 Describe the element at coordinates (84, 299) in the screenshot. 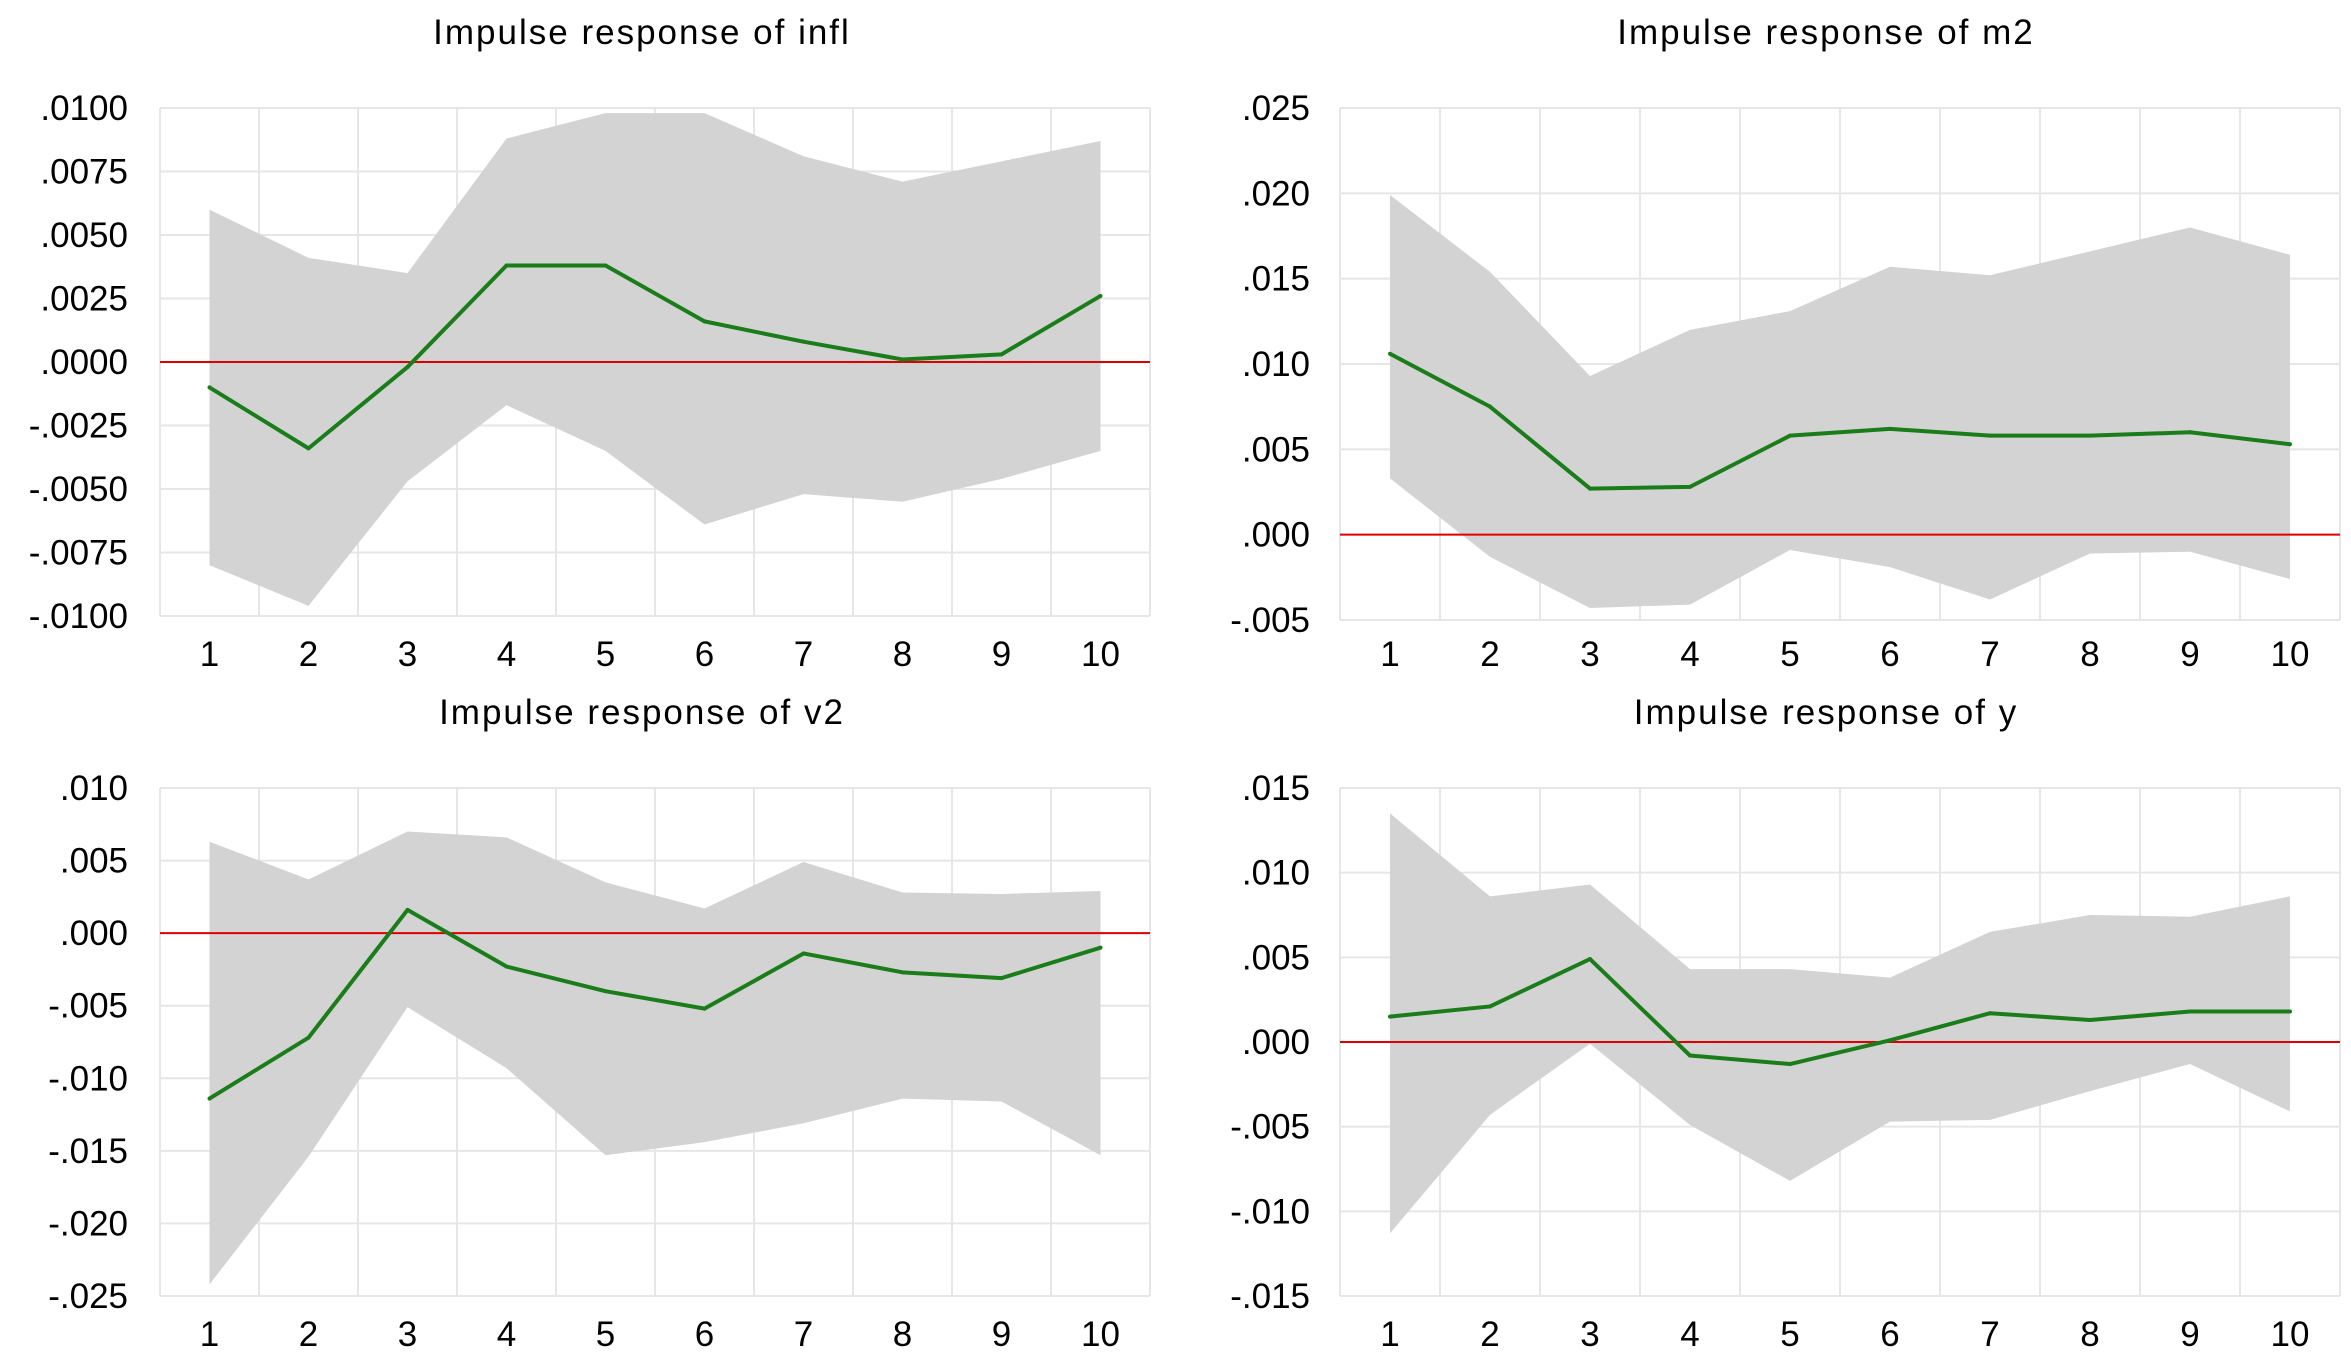

I see `y-tick-label: .0025` at that location.